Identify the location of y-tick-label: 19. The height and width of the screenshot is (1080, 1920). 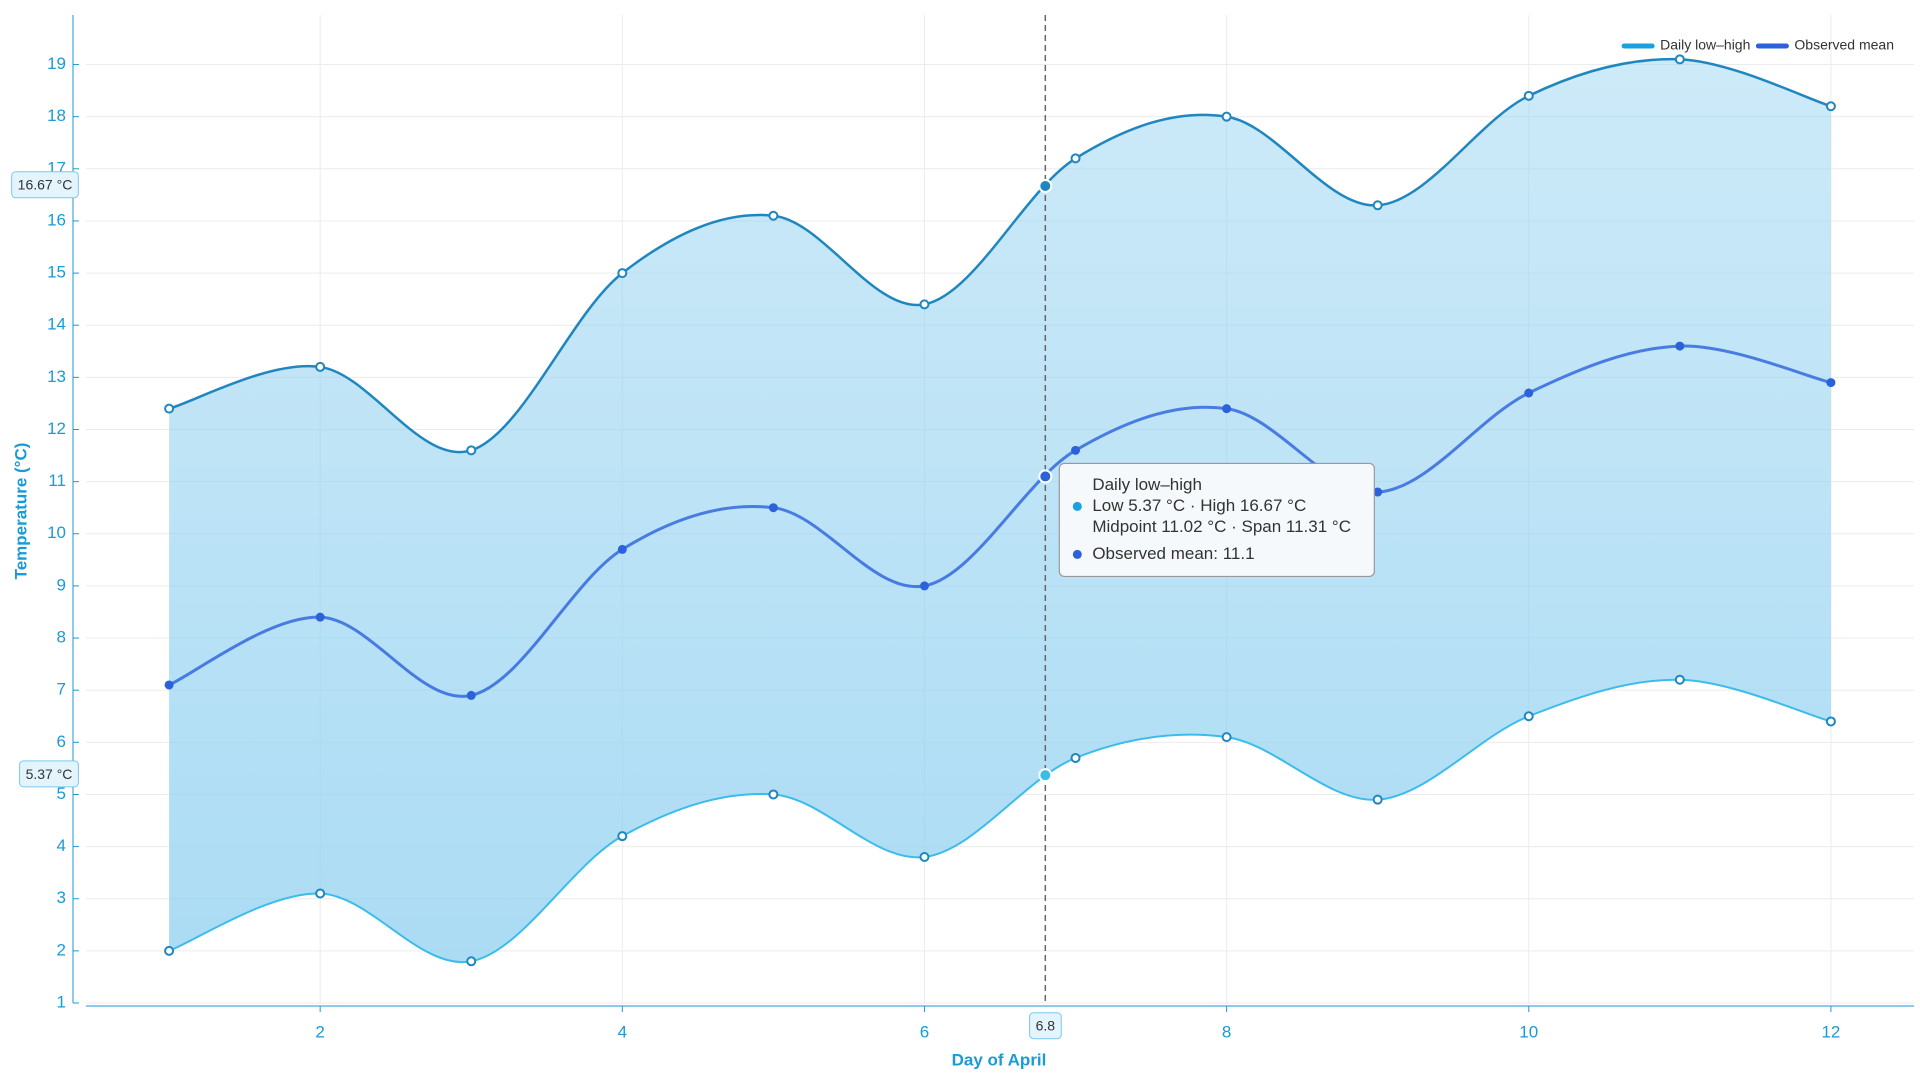
(56, 63).